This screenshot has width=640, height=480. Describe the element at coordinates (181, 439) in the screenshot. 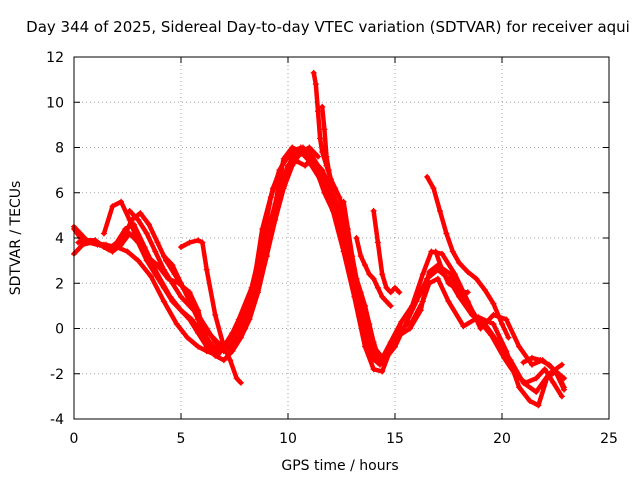

I see `x-tick-label: 5` at that location.